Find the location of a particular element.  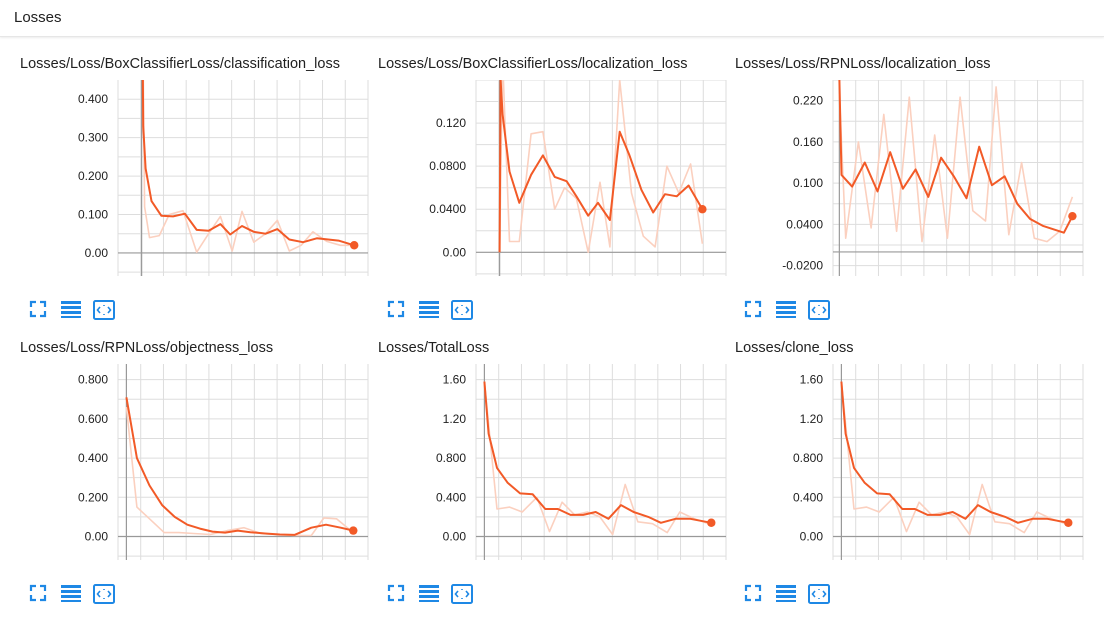

section-header: Losses is located at coordinates (552, 18).